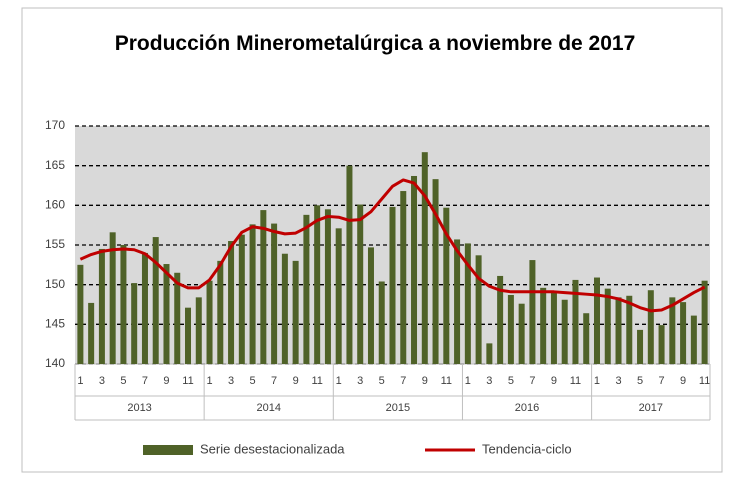 The height and width of the screenshot is (480, 743). I want to click on legend-swatch, so click(168, 450).